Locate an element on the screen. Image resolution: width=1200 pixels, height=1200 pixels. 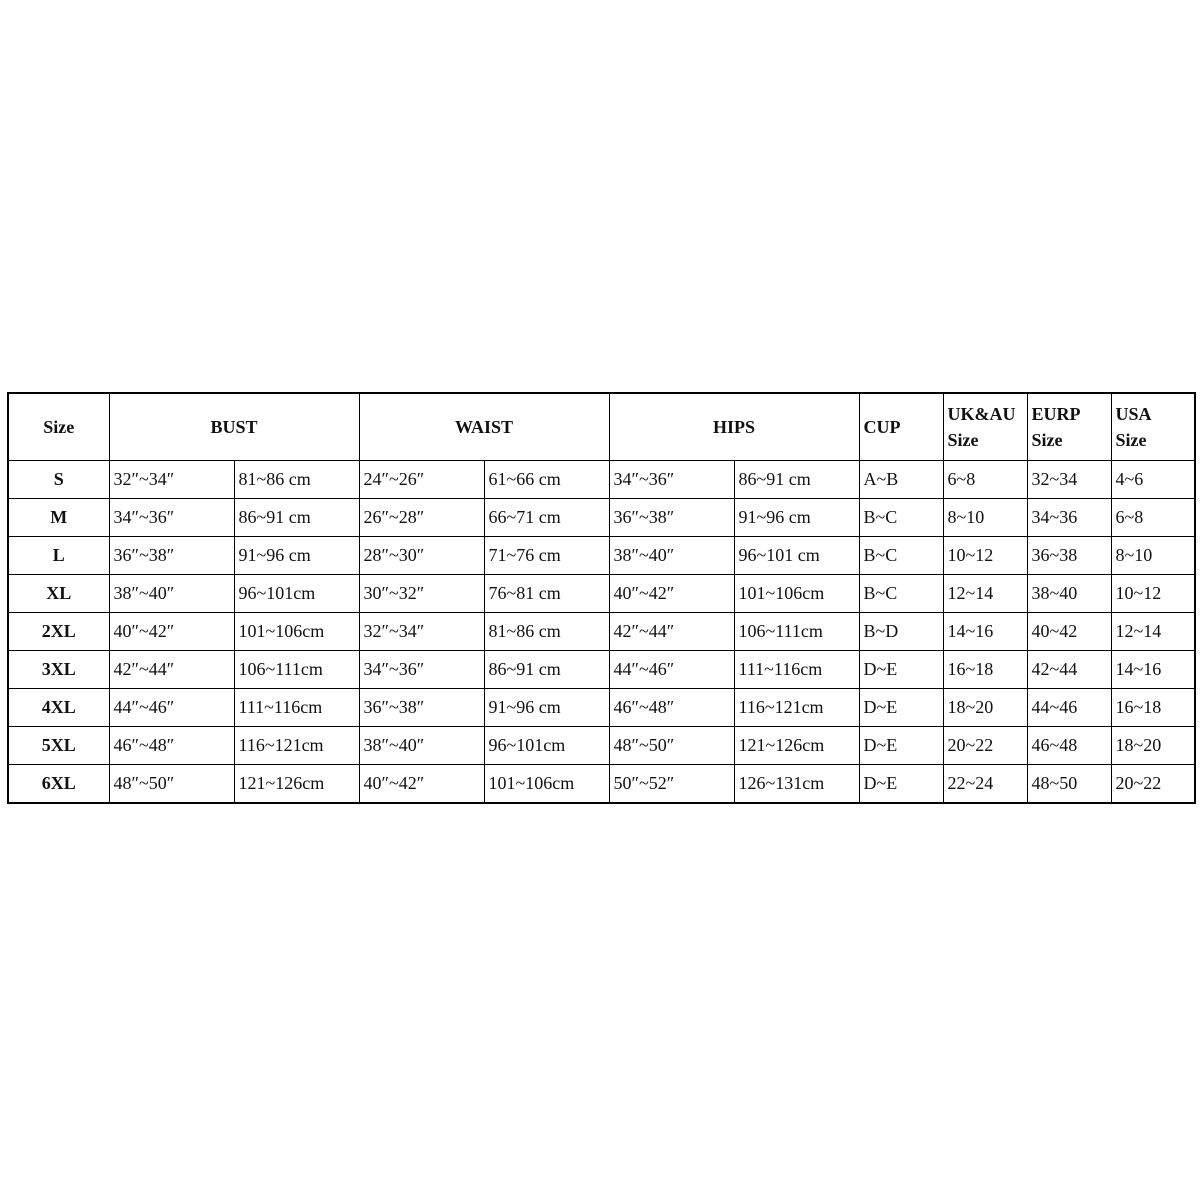
header-cell: HIPS is located at coordinates (734, 426).